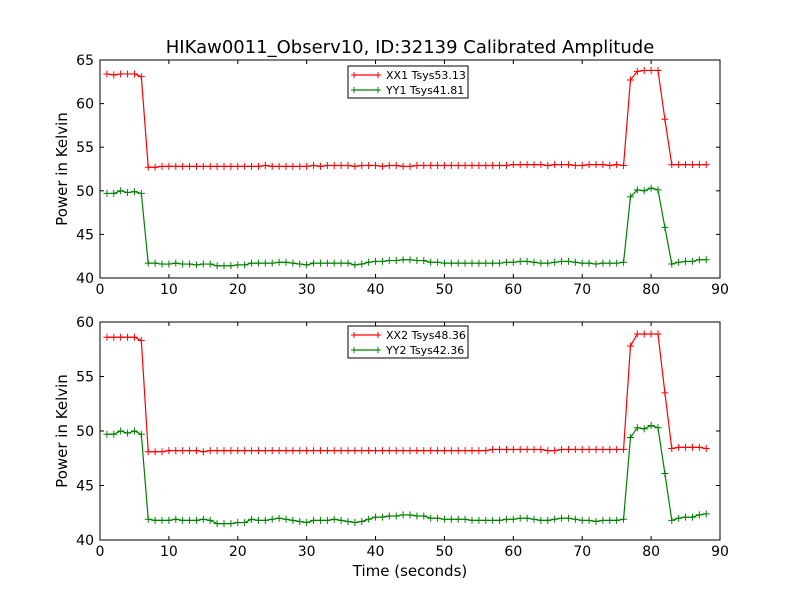 This screenshot has width=800, height=600. I want to click on y-tick-label: 55, so click(85, 378).